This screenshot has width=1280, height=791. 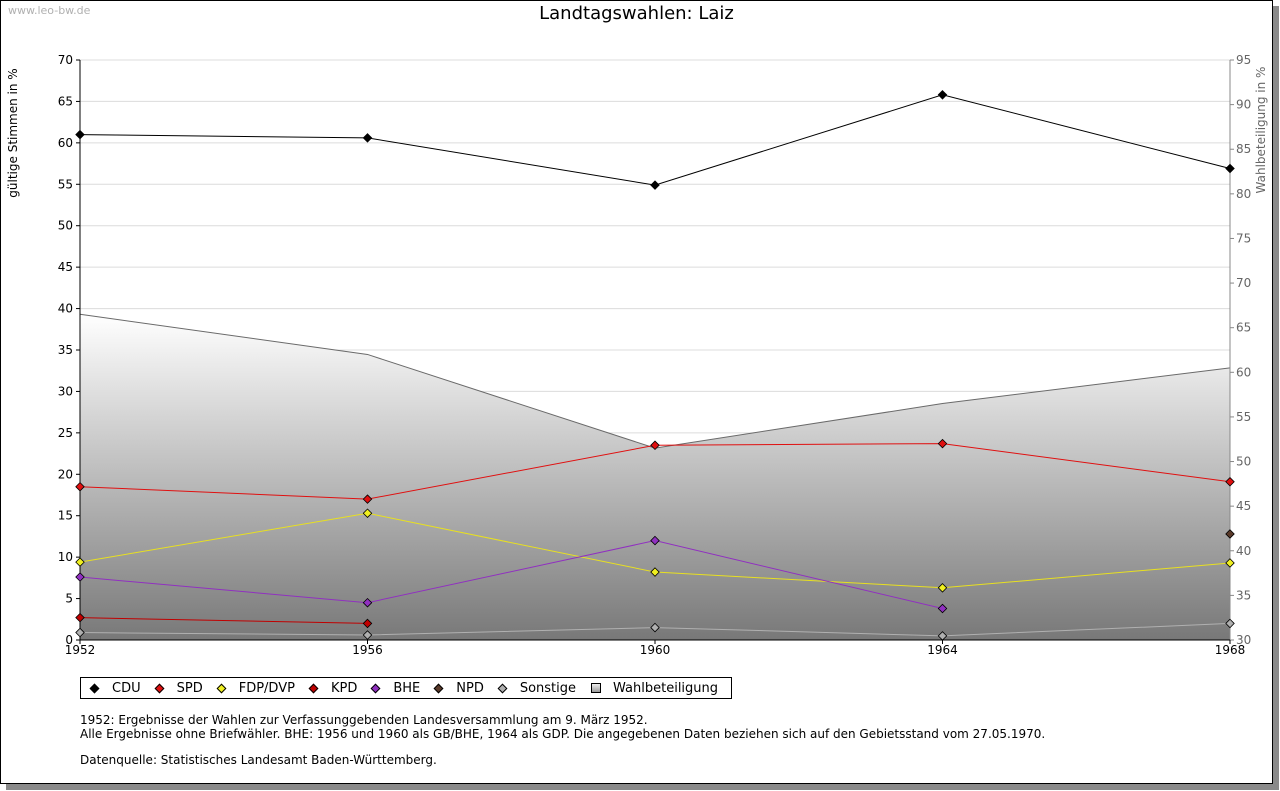 I want to click on y-tick-label-right: 80, so click(x=1243, y=194).